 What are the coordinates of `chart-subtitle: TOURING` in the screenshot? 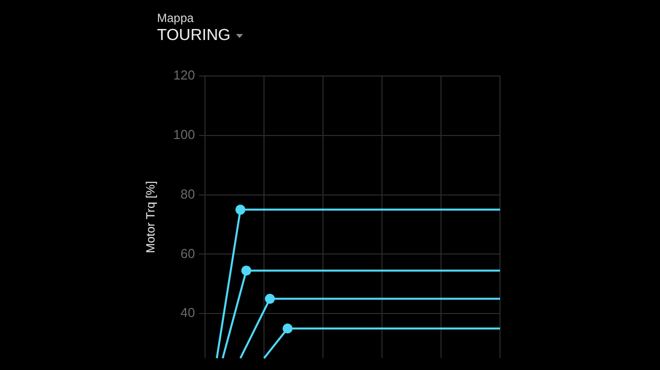 It's located at (193, 36).